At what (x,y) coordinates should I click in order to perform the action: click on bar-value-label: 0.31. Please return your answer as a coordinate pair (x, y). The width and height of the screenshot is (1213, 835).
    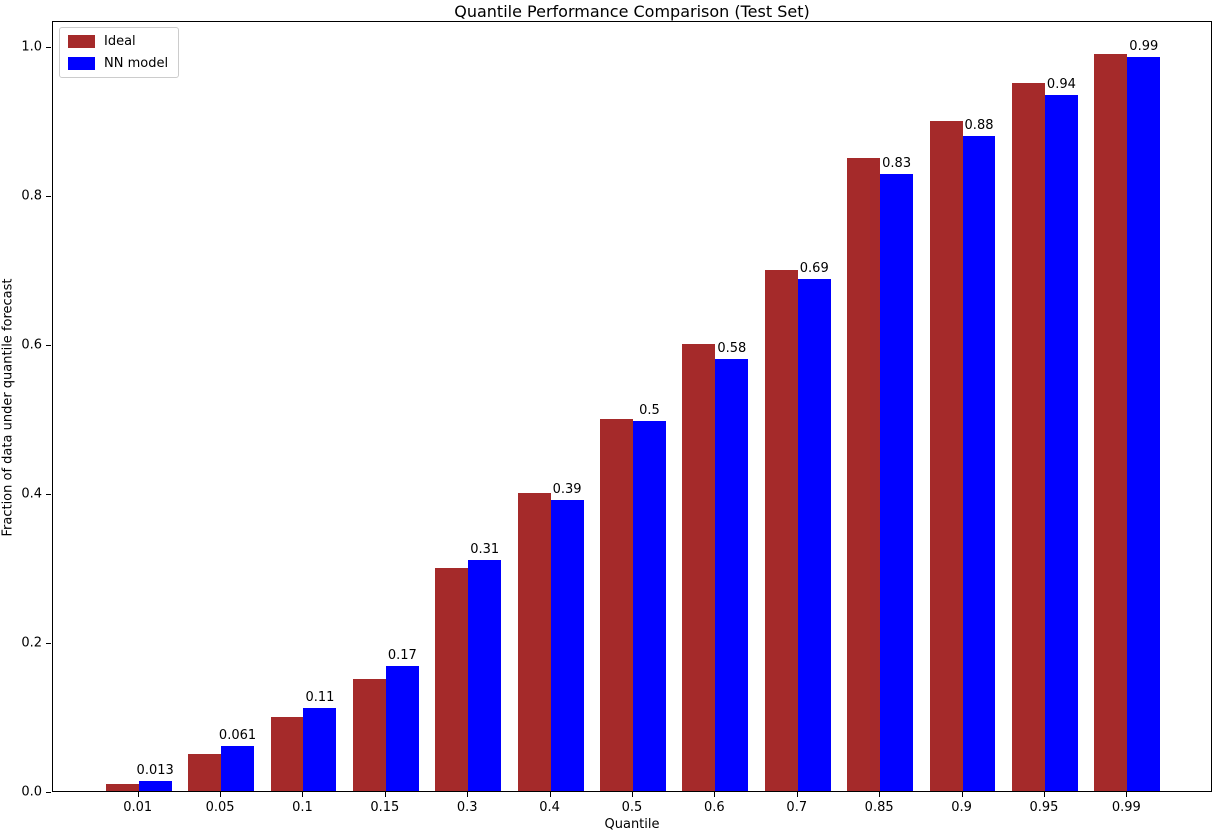
    Looking at the image, I should click on (485, 550).